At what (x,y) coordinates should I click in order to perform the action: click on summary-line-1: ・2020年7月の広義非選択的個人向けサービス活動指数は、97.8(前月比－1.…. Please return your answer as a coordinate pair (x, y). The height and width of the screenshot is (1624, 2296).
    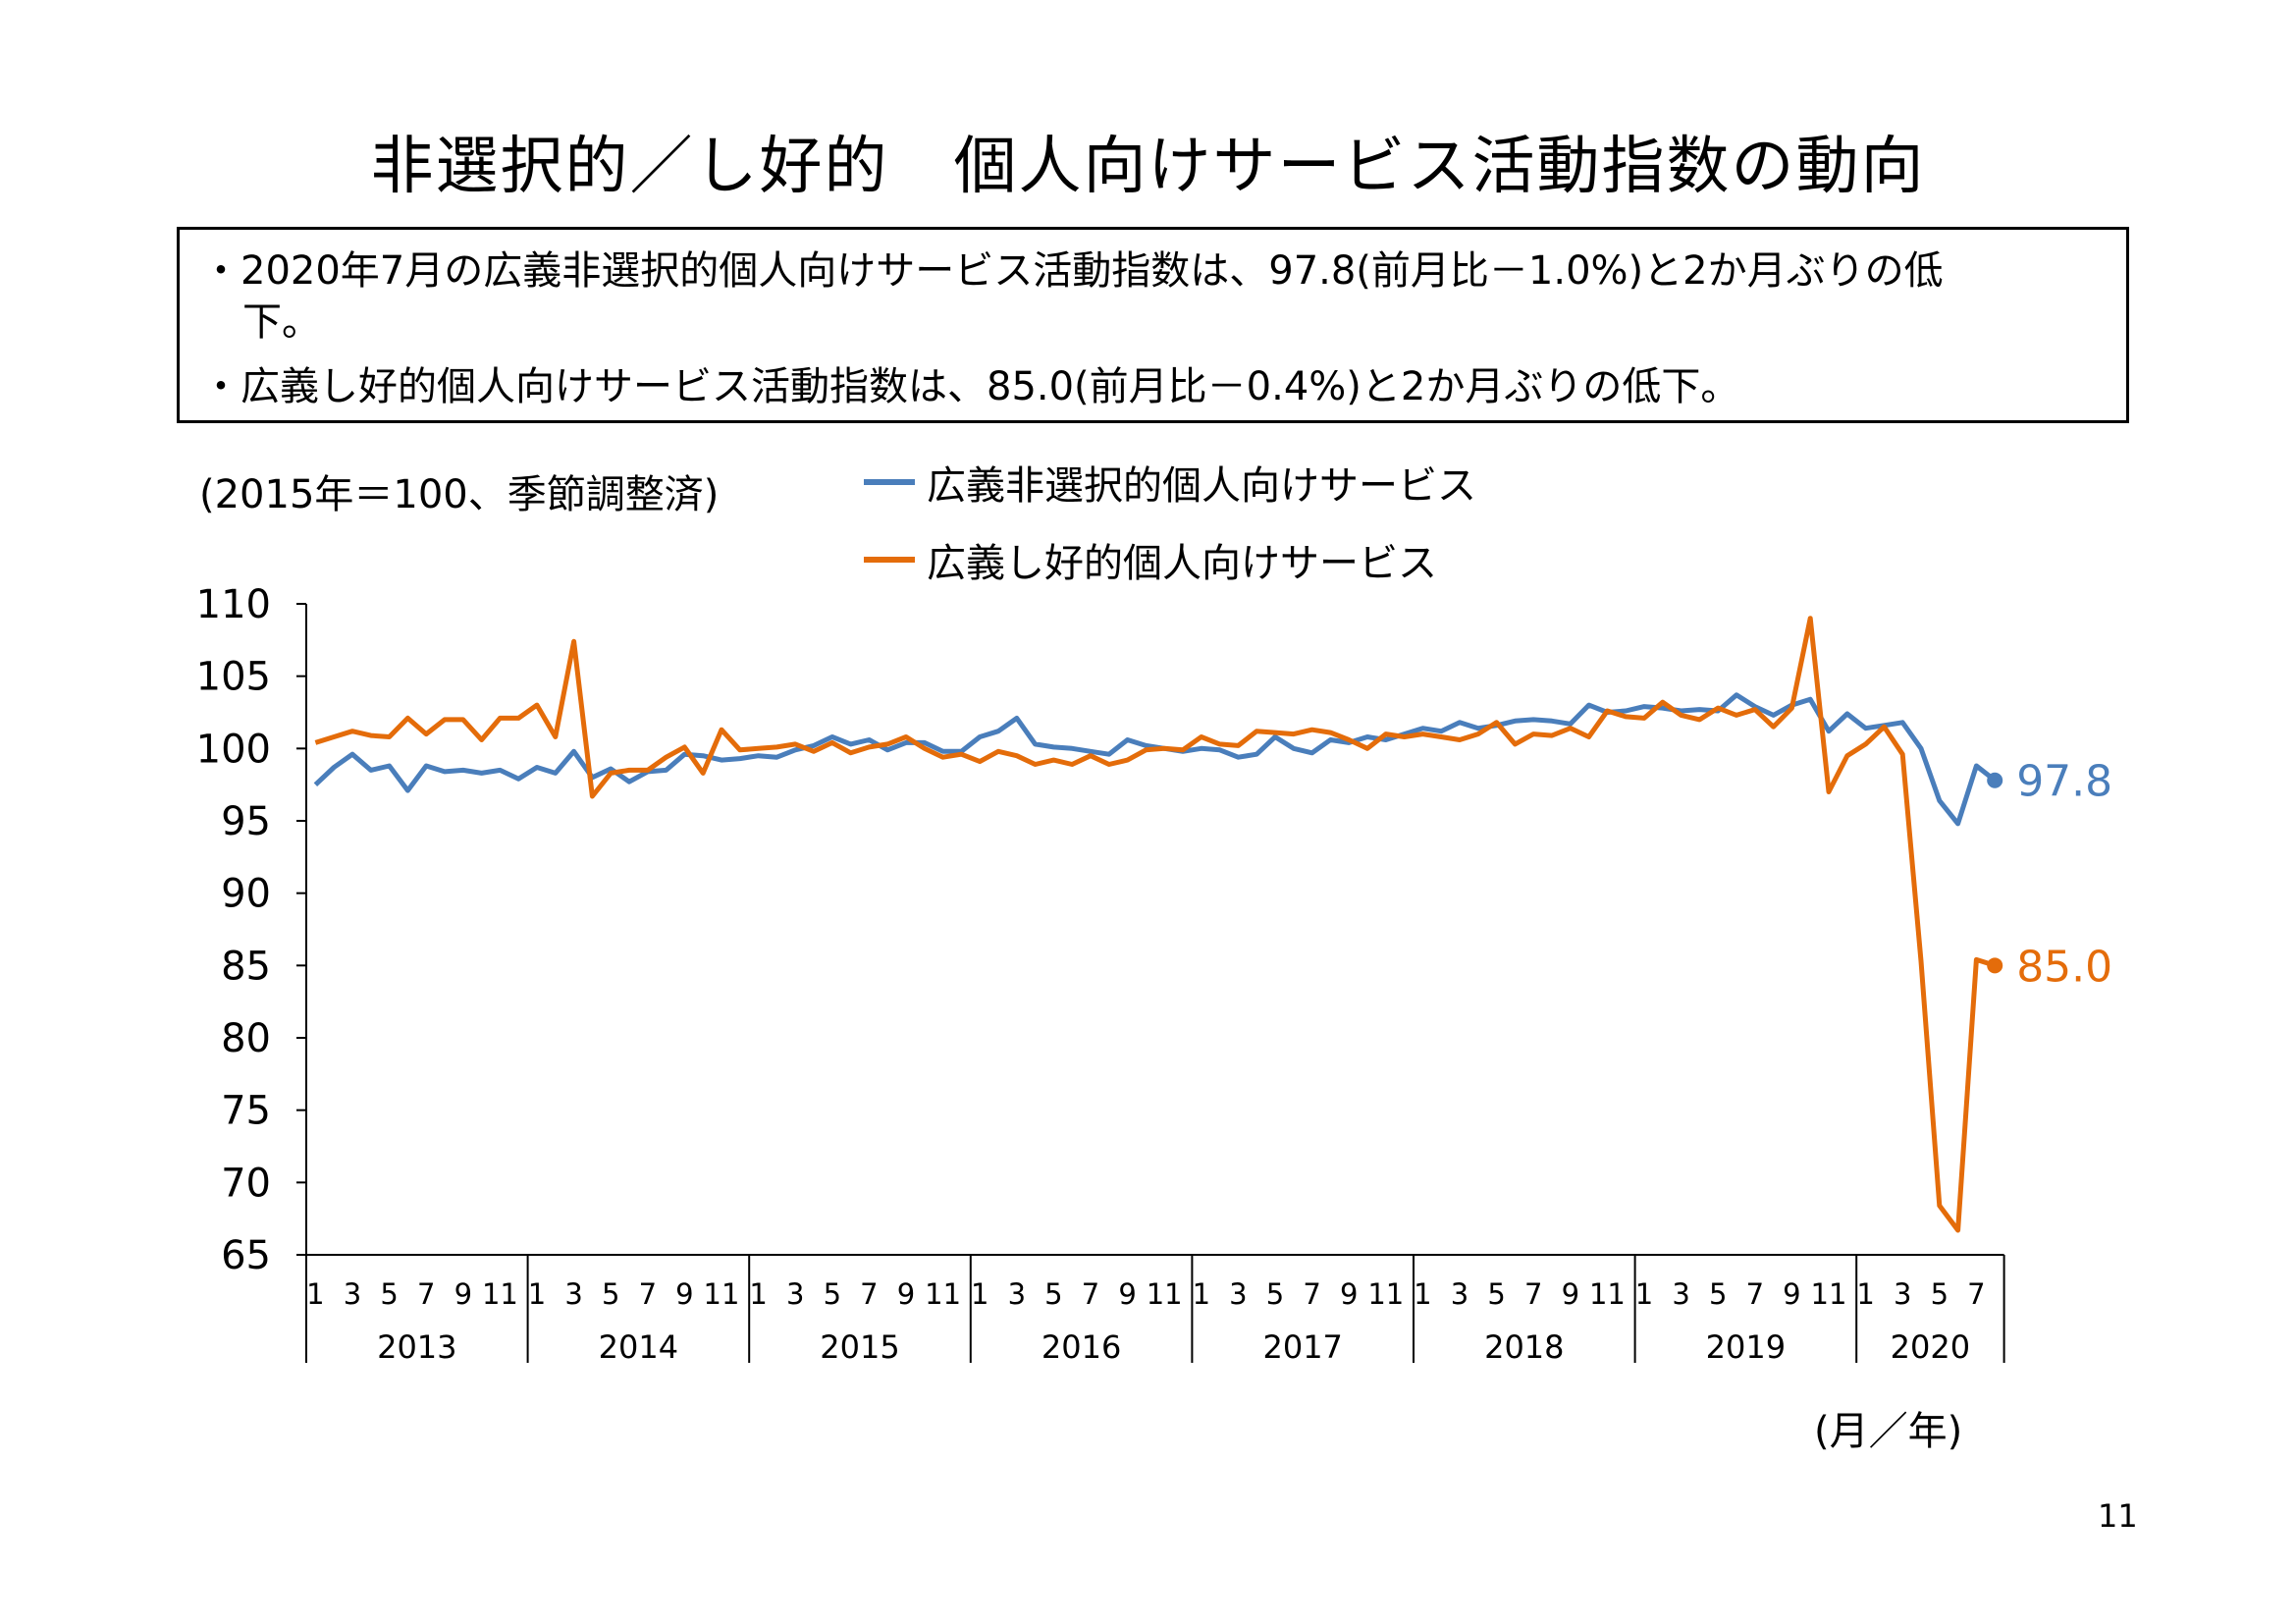
    Looking at the image, I should click on (1072, 271).